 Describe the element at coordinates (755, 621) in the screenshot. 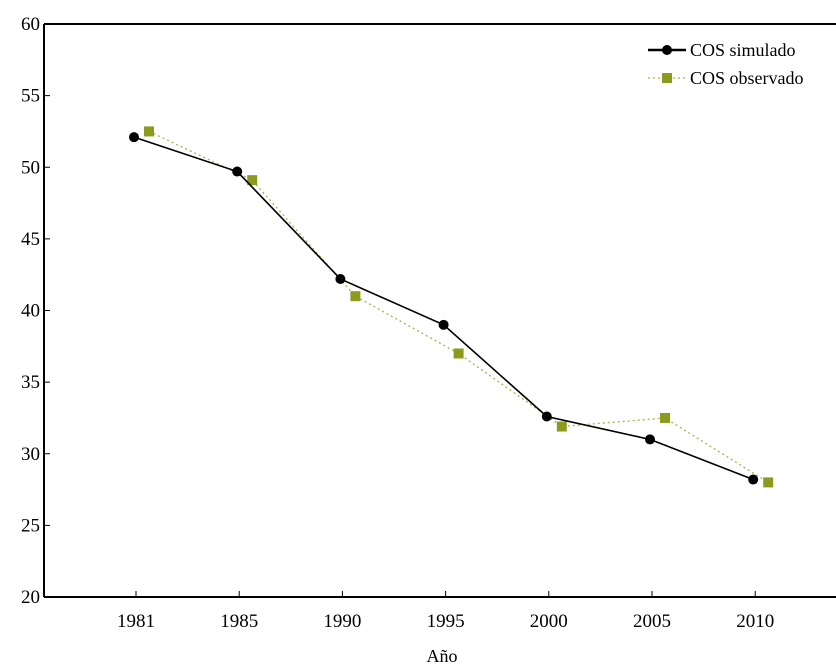

I see `x-tick-label: 2010` at that location.